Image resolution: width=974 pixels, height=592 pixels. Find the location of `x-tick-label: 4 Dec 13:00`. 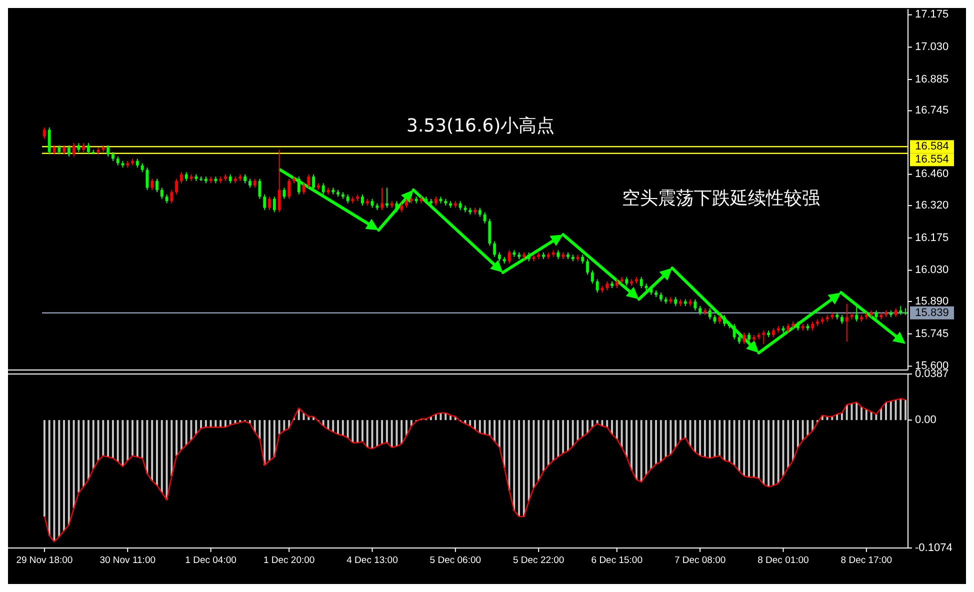

x-tick-label: 4 Dec 13:00 is located at coordinates (372, 560).